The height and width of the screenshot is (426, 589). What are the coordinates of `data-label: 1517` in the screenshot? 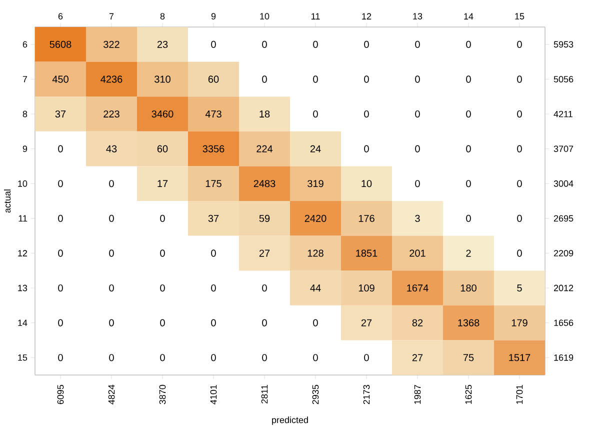 It's located at (519, 358).